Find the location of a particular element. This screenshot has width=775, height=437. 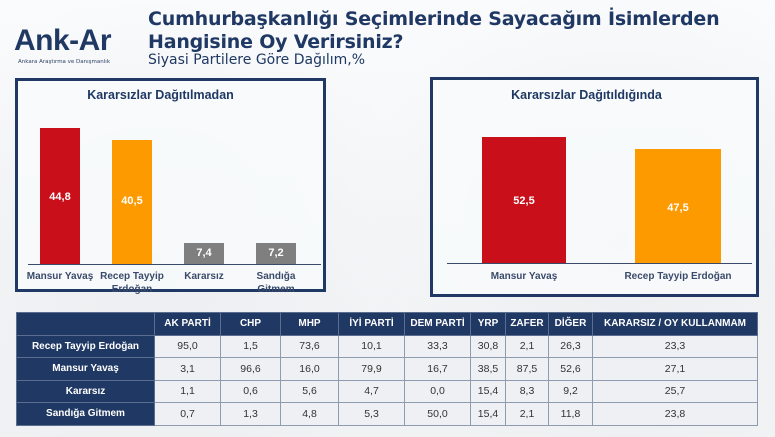

bar-recep-tayyip-erdogan: 40,5 is located at coordinates (132, 202).